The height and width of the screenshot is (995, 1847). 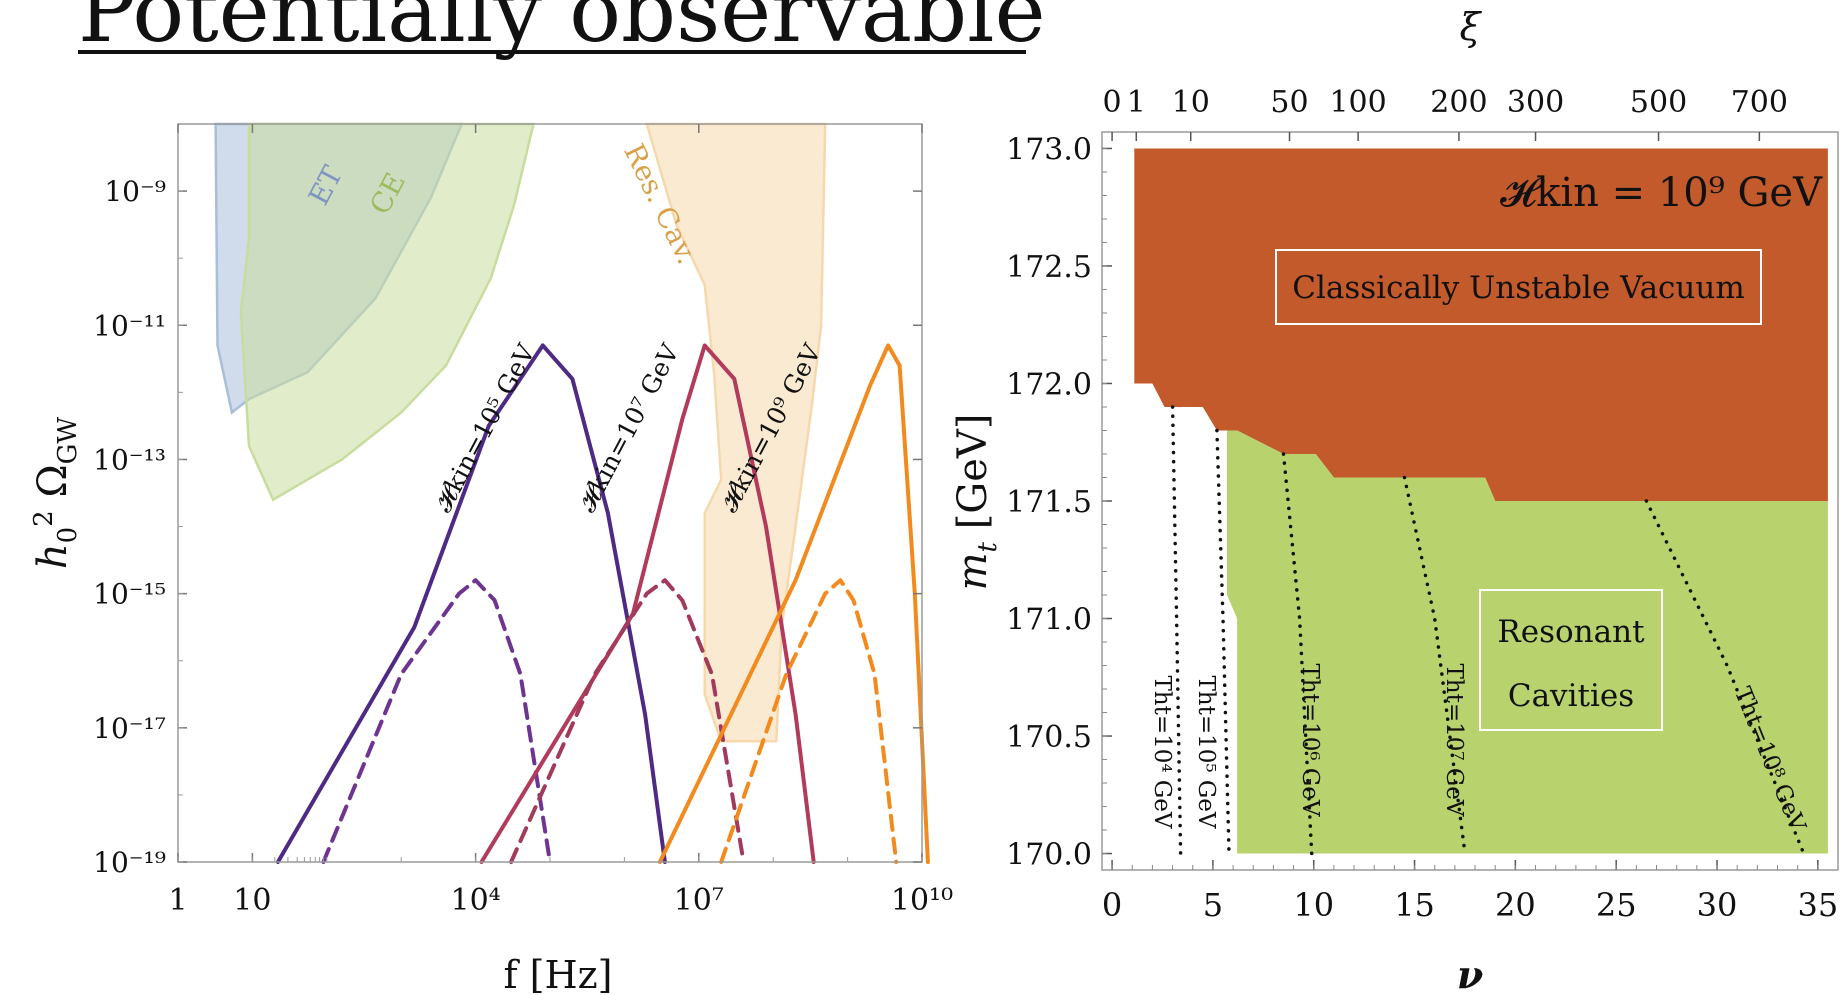 What do you see at coordinates (1049, 149) in the screenshot?
I see `right-y-tick-label: 173.0` at bounding box center [1049, 149].